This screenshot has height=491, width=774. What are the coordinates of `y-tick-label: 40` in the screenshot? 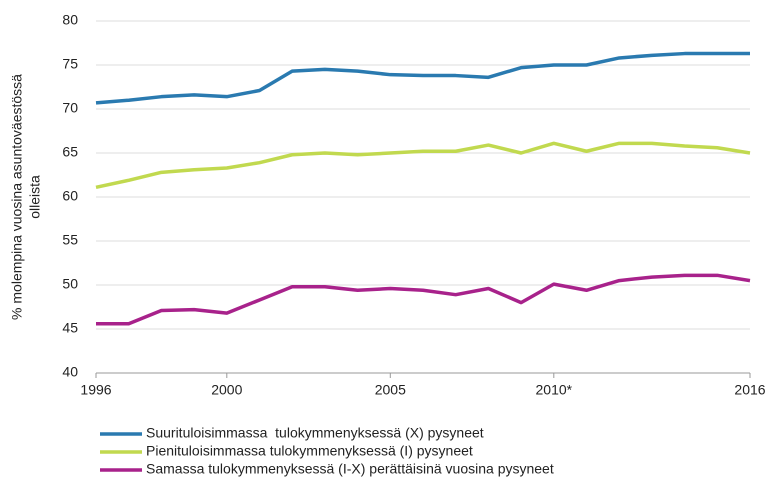 It's located at (70, 372).